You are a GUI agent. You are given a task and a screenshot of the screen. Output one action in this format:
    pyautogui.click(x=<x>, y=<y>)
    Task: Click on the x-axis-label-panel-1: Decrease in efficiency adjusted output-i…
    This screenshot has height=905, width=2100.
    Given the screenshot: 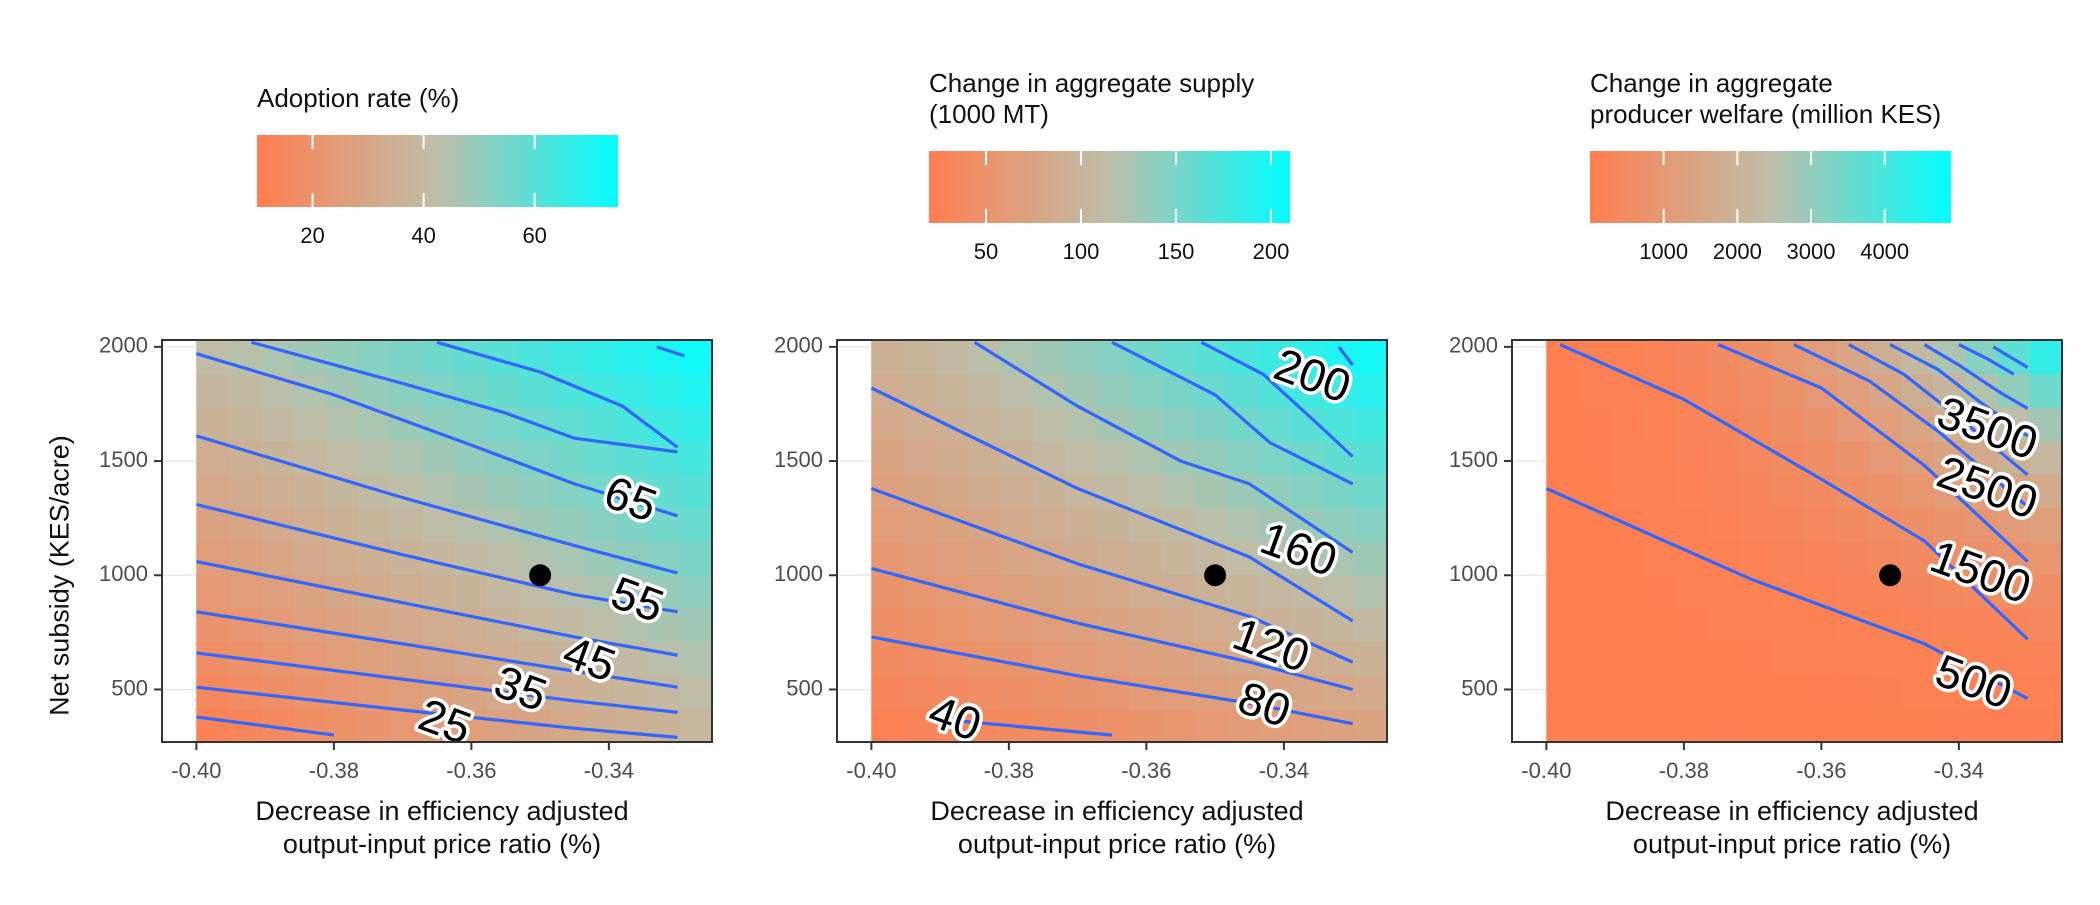 What is the action you would take?
    pyautogui.click(x=442, y=827)
    